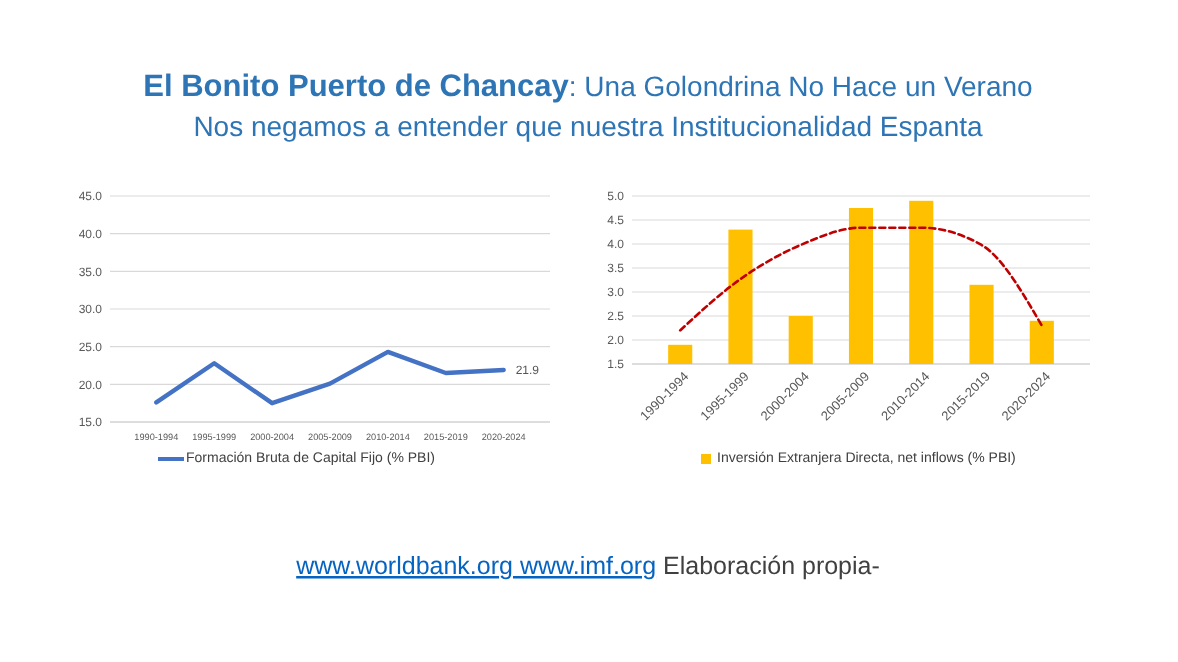 The height and width of the screenshot is (662, 1178). What do you see at coordinates (404, 566) in the screenshot?
I see `text: www.worldbank.org` at bounding box center [404, 566].